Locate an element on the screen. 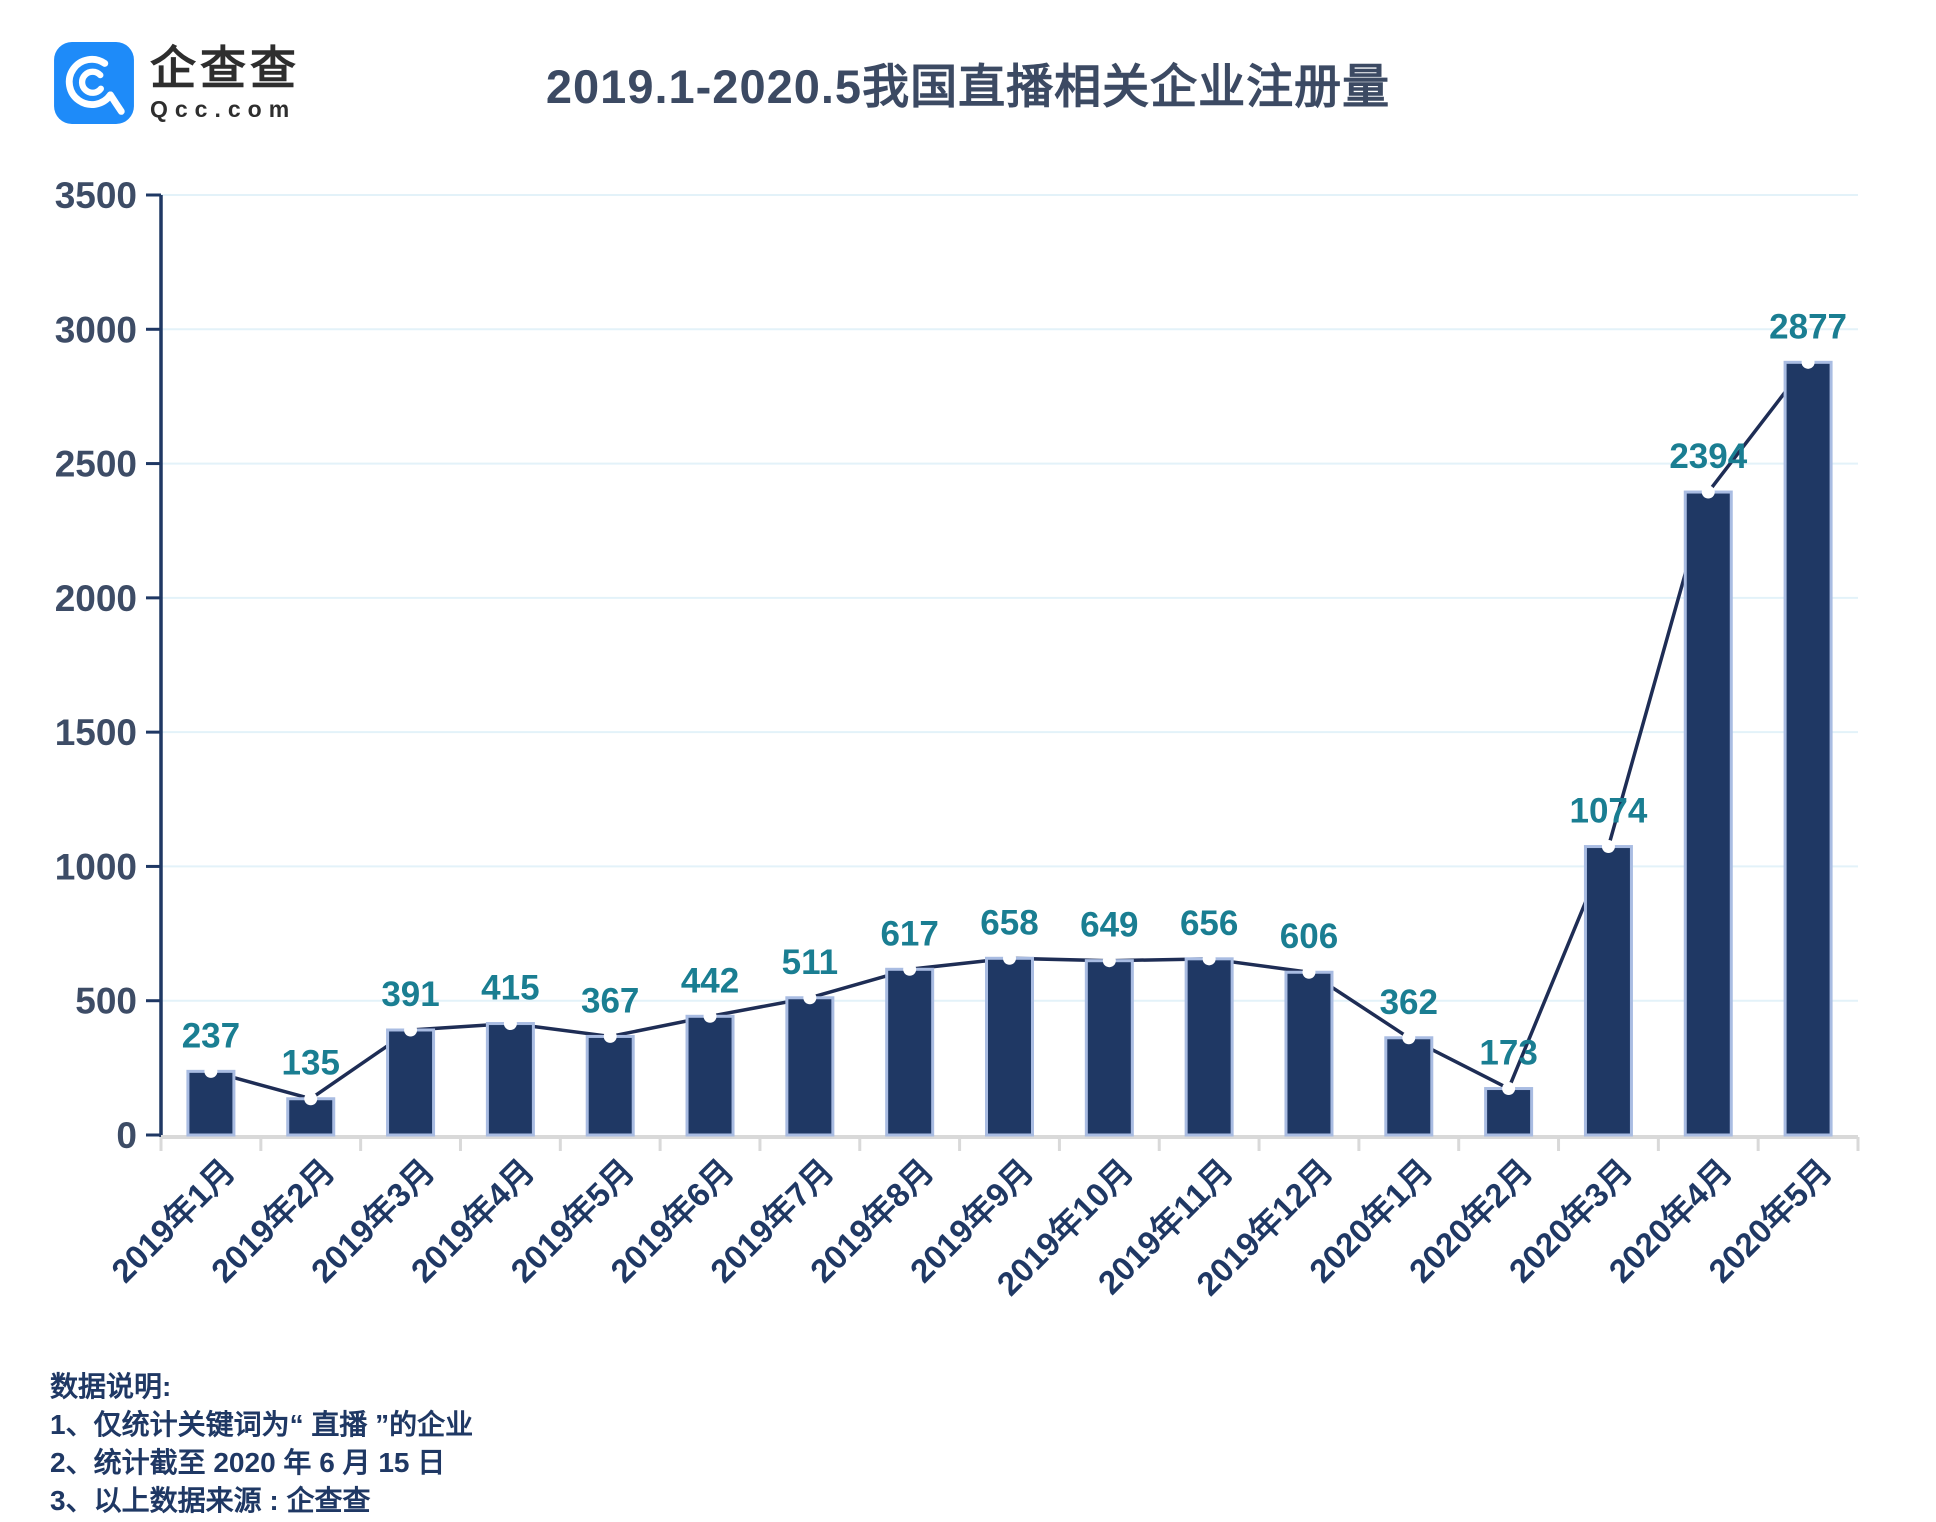 The width and height of the screenshot is (1936, 1522). chart-title: 2019.1-2020.5我国直播相关企业注册量 is located at coordinates (968, 86).